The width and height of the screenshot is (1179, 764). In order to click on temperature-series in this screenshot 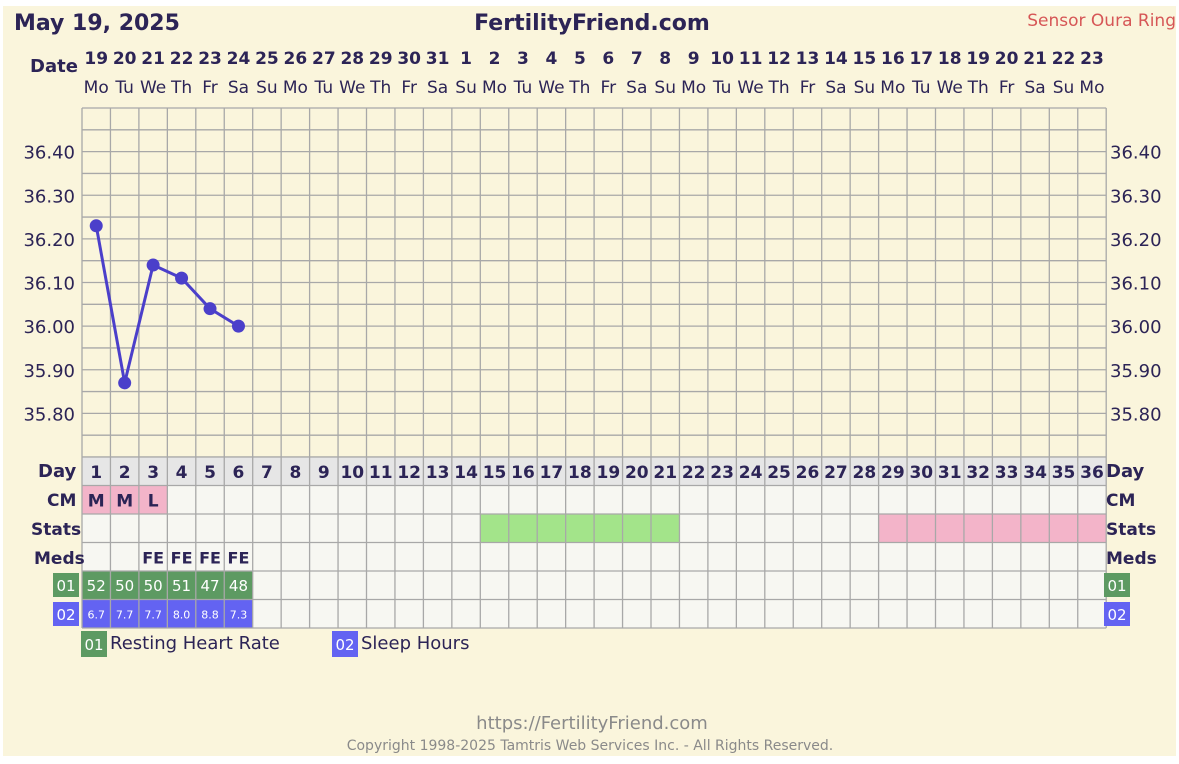, I will do `click(167, 304)`.